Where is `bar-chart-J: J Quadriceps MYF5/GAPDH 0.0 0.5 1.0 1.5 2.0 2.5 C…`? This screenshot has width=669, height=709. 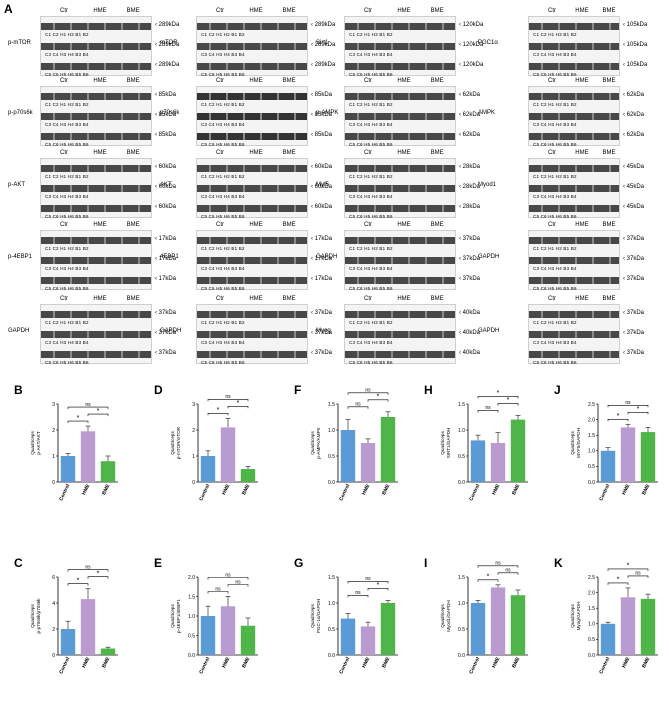
bar-chart-J: J Quadriceps MYF5/GAPDH 0.0 0.5 1.0 1.5 2.0 2.5 C… is located at coordinates (606, 442).